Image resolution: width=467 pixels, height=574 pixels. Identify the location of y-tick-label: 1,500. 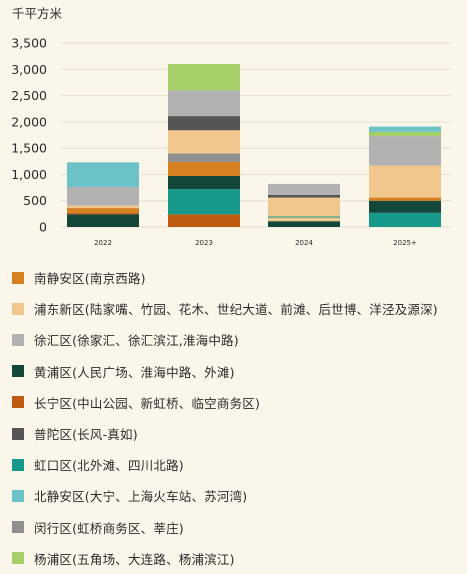
(29, 148).